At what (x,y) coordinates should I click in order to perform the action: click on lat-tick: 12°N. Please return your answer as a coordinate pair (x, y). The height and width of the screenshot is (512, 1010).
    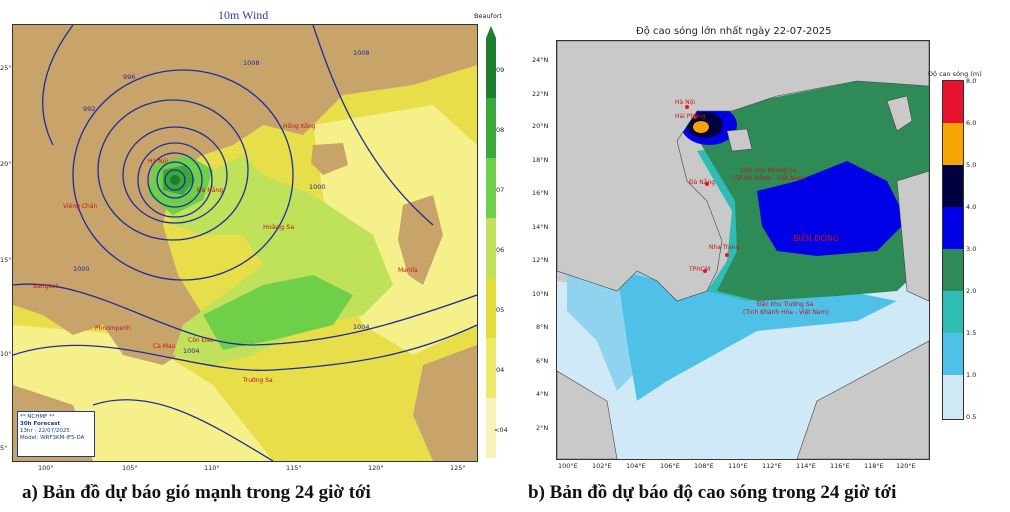
    Looking at the image, I should click on (540, 260).